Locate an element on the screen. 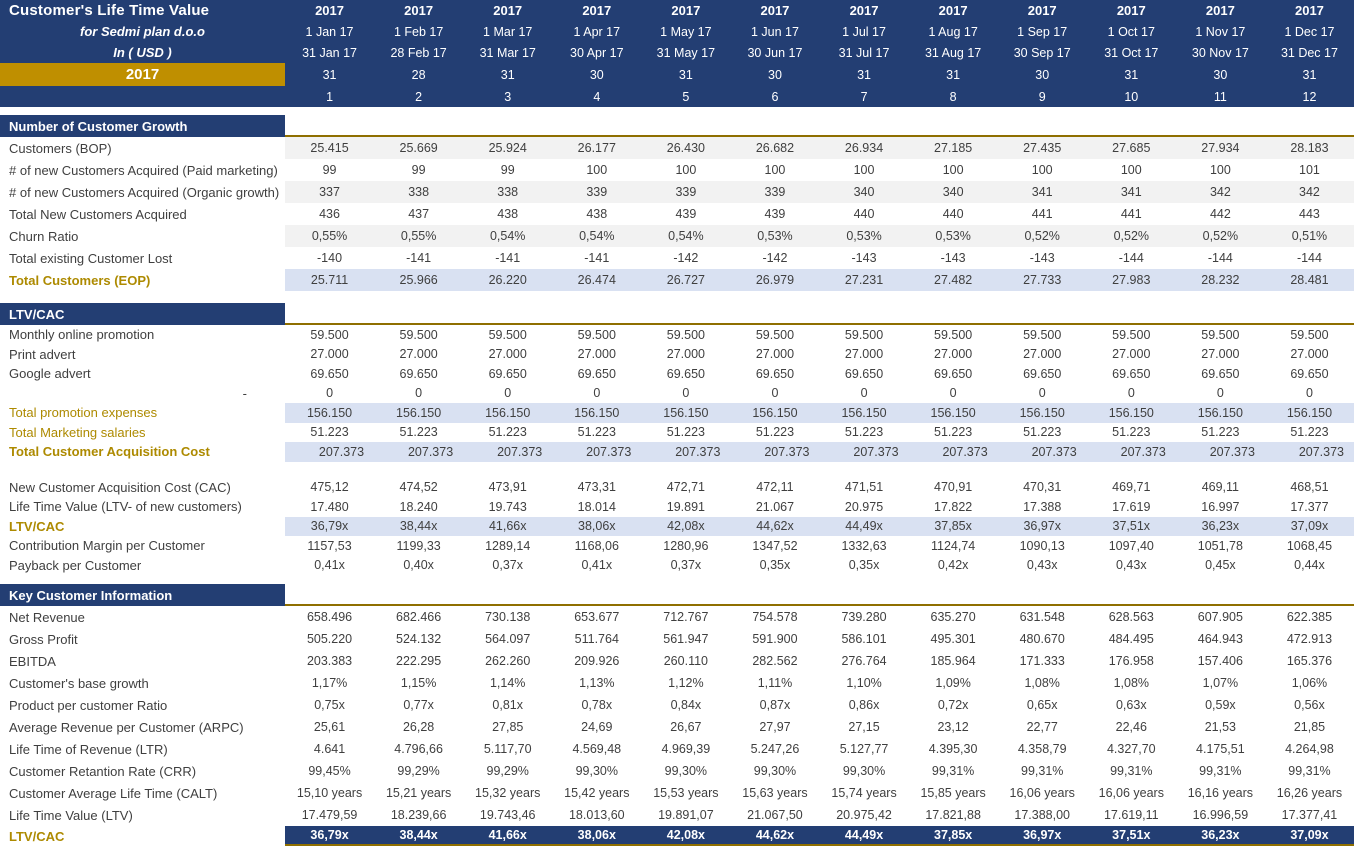 The height and width of the screenshot is (846, 1354). value-cell-6: 754.578 is located at coordinates (775, 617).